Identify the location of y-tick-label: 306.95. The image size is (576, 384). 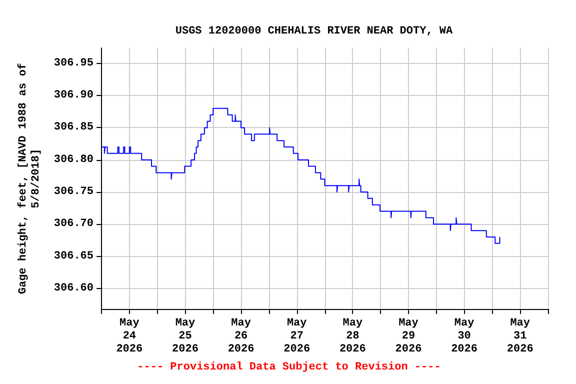
(74, 63).